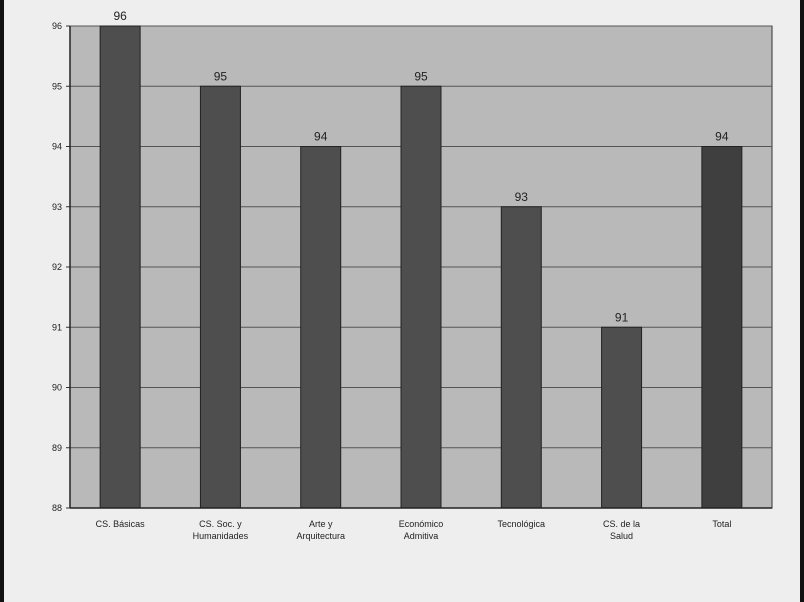 The image size is (804, 602). I want to click on y-tick-label: 93, so click(57, 207).